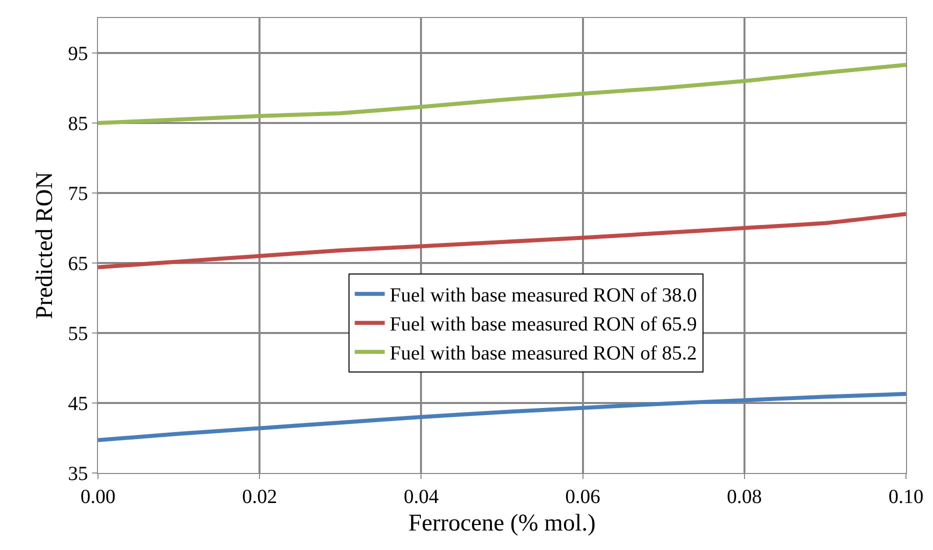 The height and width of the screenshot is (550, 933). Describe the element at coordinates (906, 497) in the screenshot. I see `x-tick-label: 0.10` at that location.